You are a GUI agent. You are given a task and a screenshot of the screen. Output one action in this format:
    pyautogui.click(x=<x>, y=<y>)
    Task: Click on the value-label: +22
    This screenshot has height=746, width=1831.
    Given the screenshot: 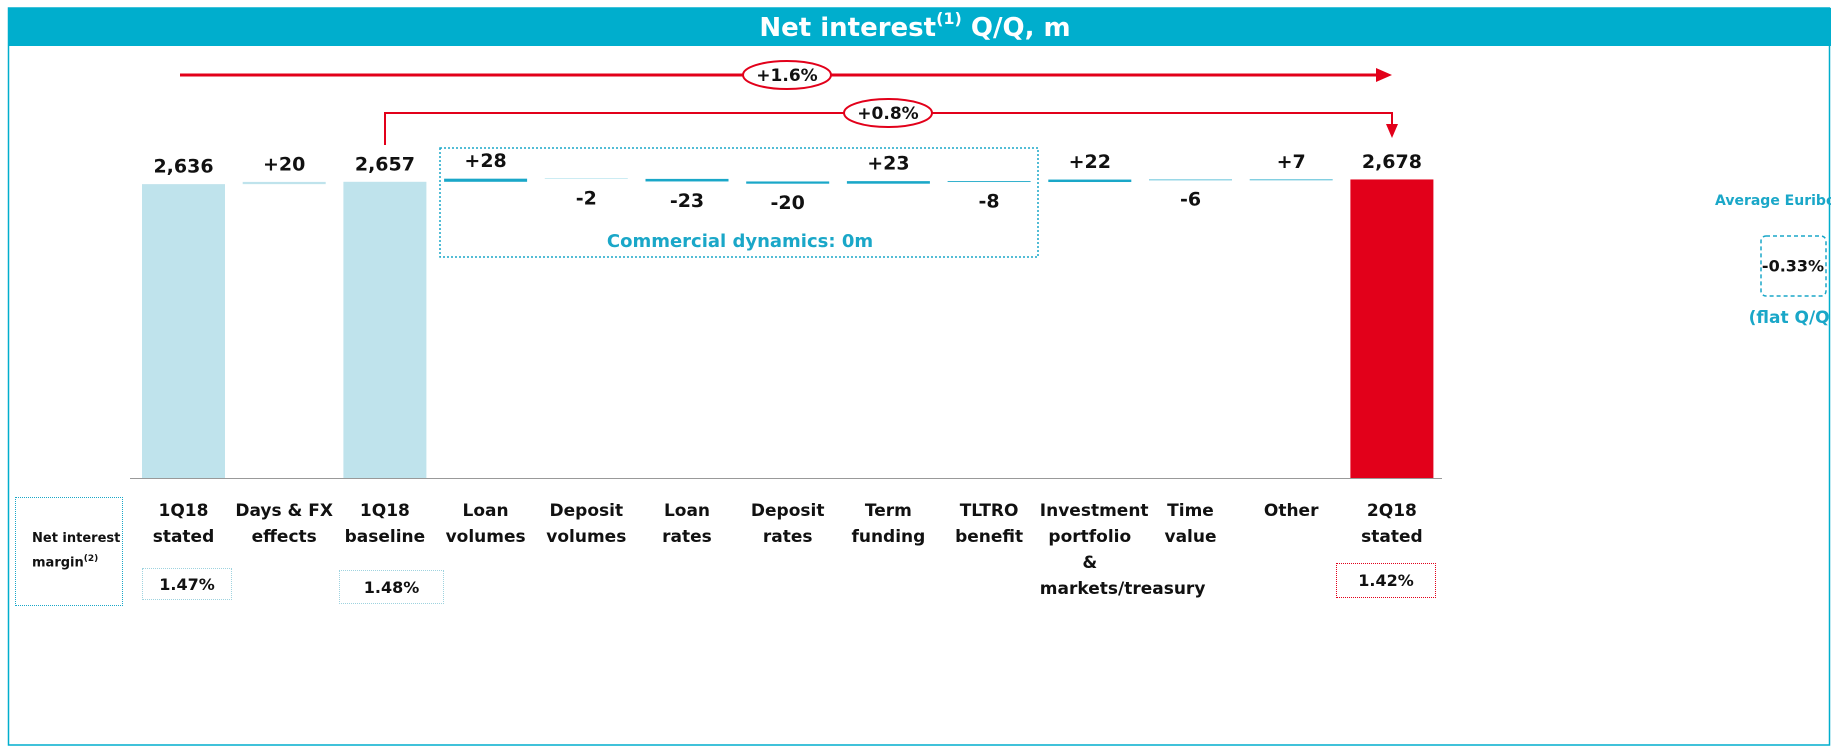 What is the action you would take?
    pyautogui.click(x=1090, y=162)
    